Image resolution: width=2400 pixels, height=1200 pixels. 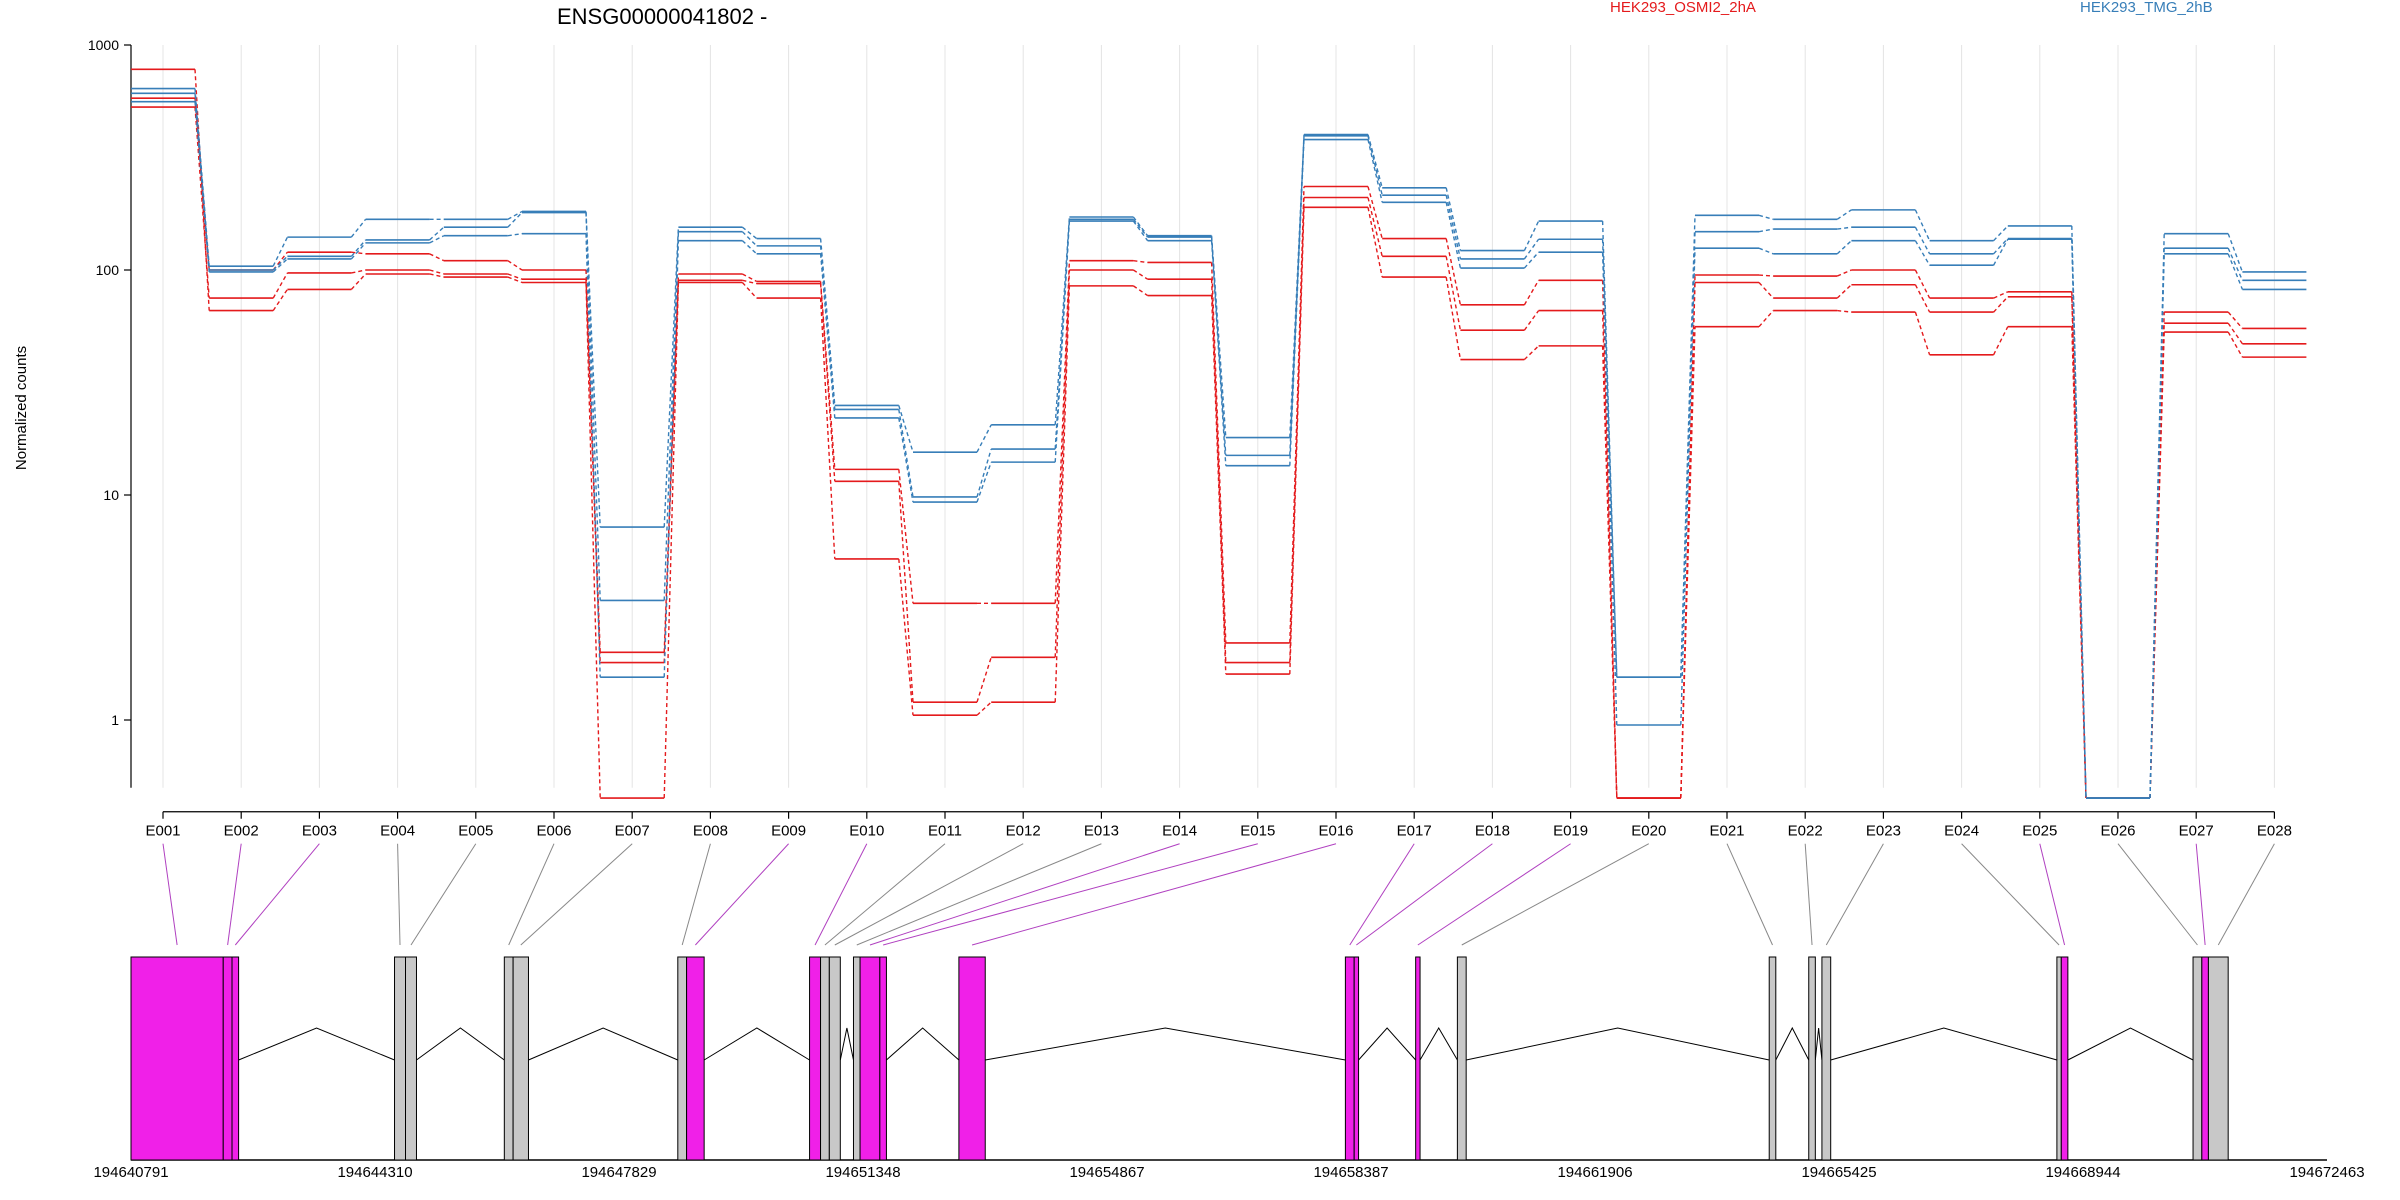 What do you see at coordinates (2274, 831) in the screenshot?
I see `x-tick-label-E028: E028` at bounding box center [2274, 831].